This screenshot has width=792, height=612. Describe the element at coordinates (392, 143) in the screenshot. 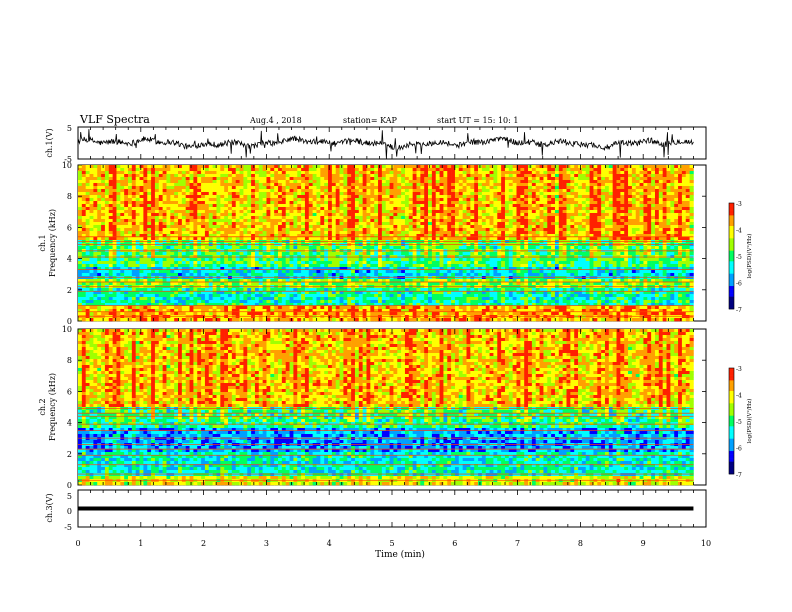

I see `ch1-waveform-ticks` at that location.